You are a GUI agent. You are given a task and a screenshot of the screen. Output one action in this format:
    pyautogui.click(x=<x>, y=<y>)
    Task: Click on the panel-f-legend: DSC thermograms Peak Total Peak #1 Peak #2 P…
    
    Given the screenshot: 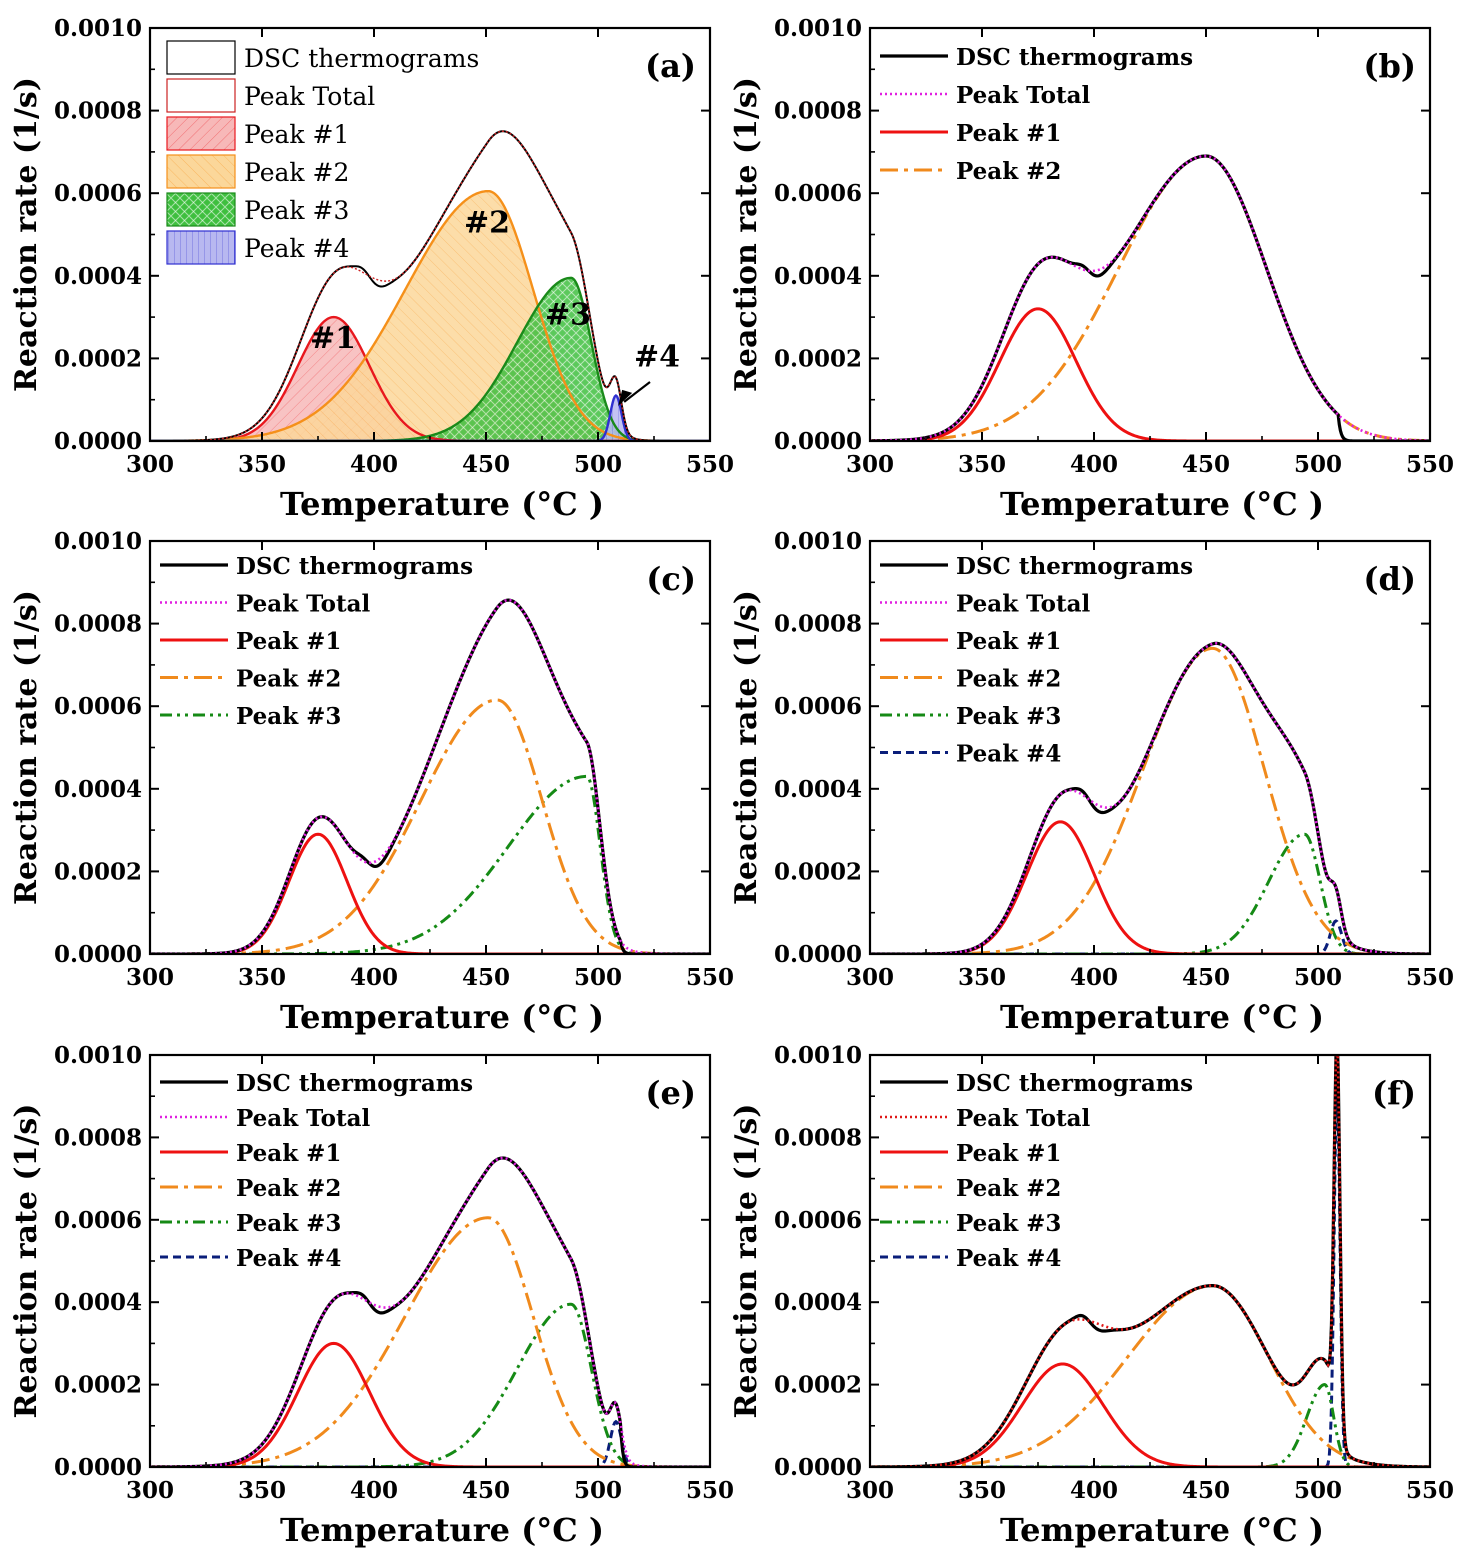 What is the action you would take?
    pyautogui.click(x=1036, y=1171)
    